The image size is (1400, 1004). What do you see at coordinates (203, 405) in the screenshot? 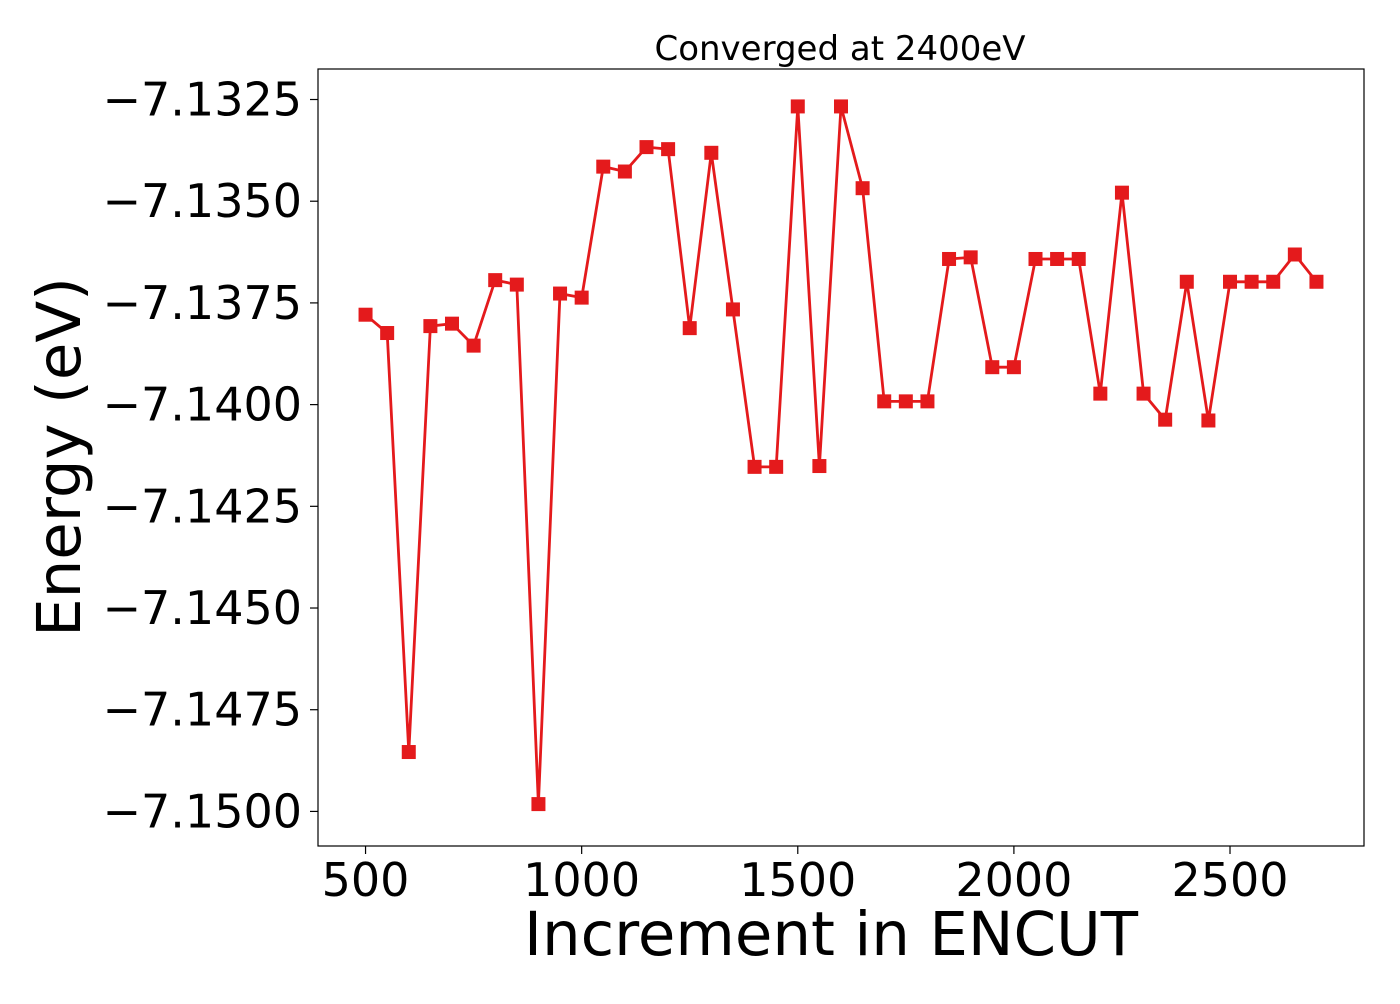
I see `y-tick-label: −7.1400` at bounding box center [203, 405].